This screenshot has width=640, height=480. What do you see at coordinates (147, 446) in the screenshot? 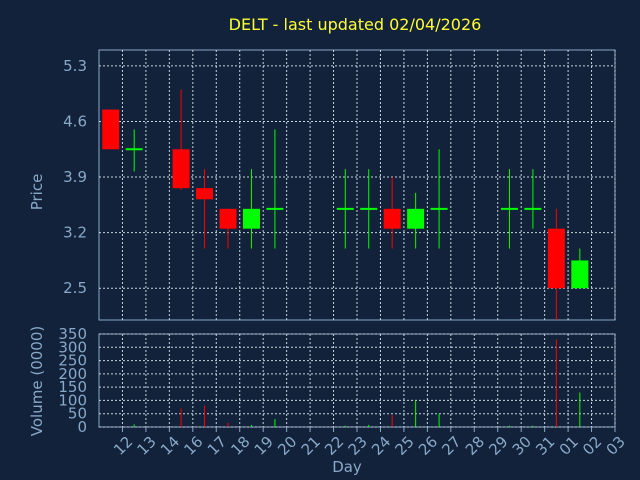
I see `x-tick-label: 13` at bounding box center [147, 446].